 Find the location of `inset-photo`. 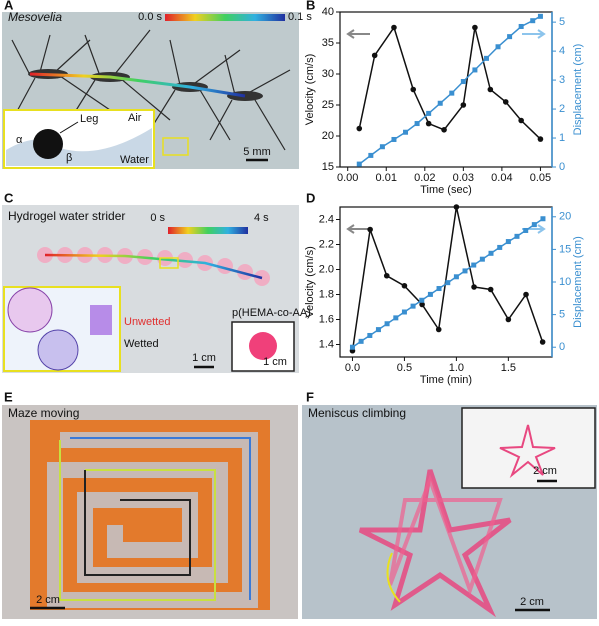

inset-photo is located at coordinates (528, 448).